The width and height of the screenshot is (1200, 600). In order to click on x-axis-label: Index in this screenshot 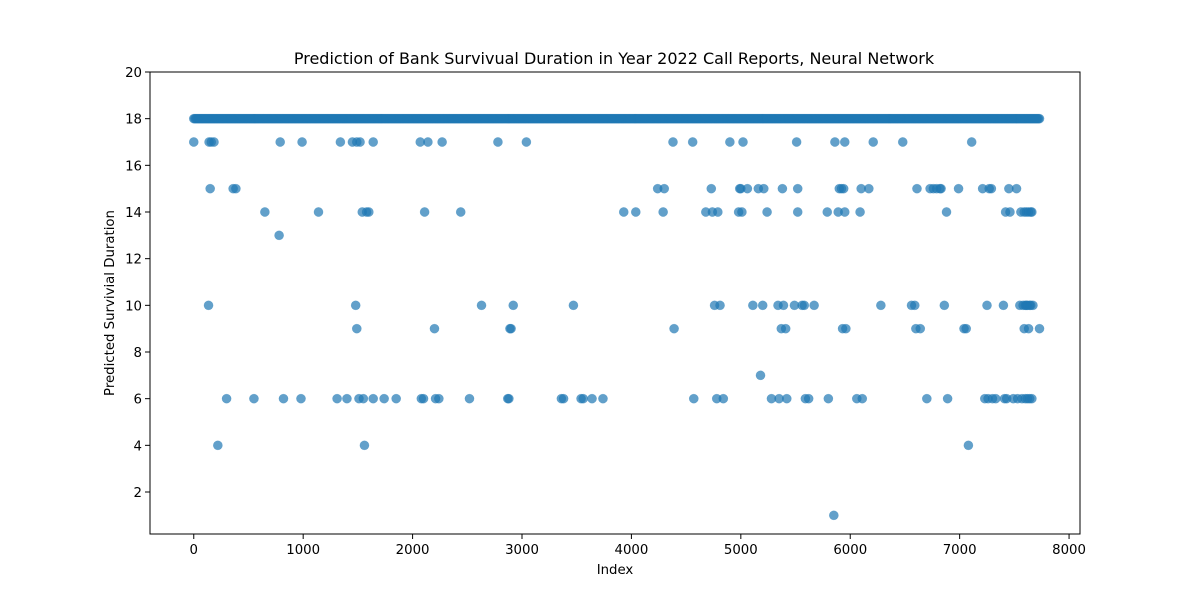, I will do `click(615, 570)`.